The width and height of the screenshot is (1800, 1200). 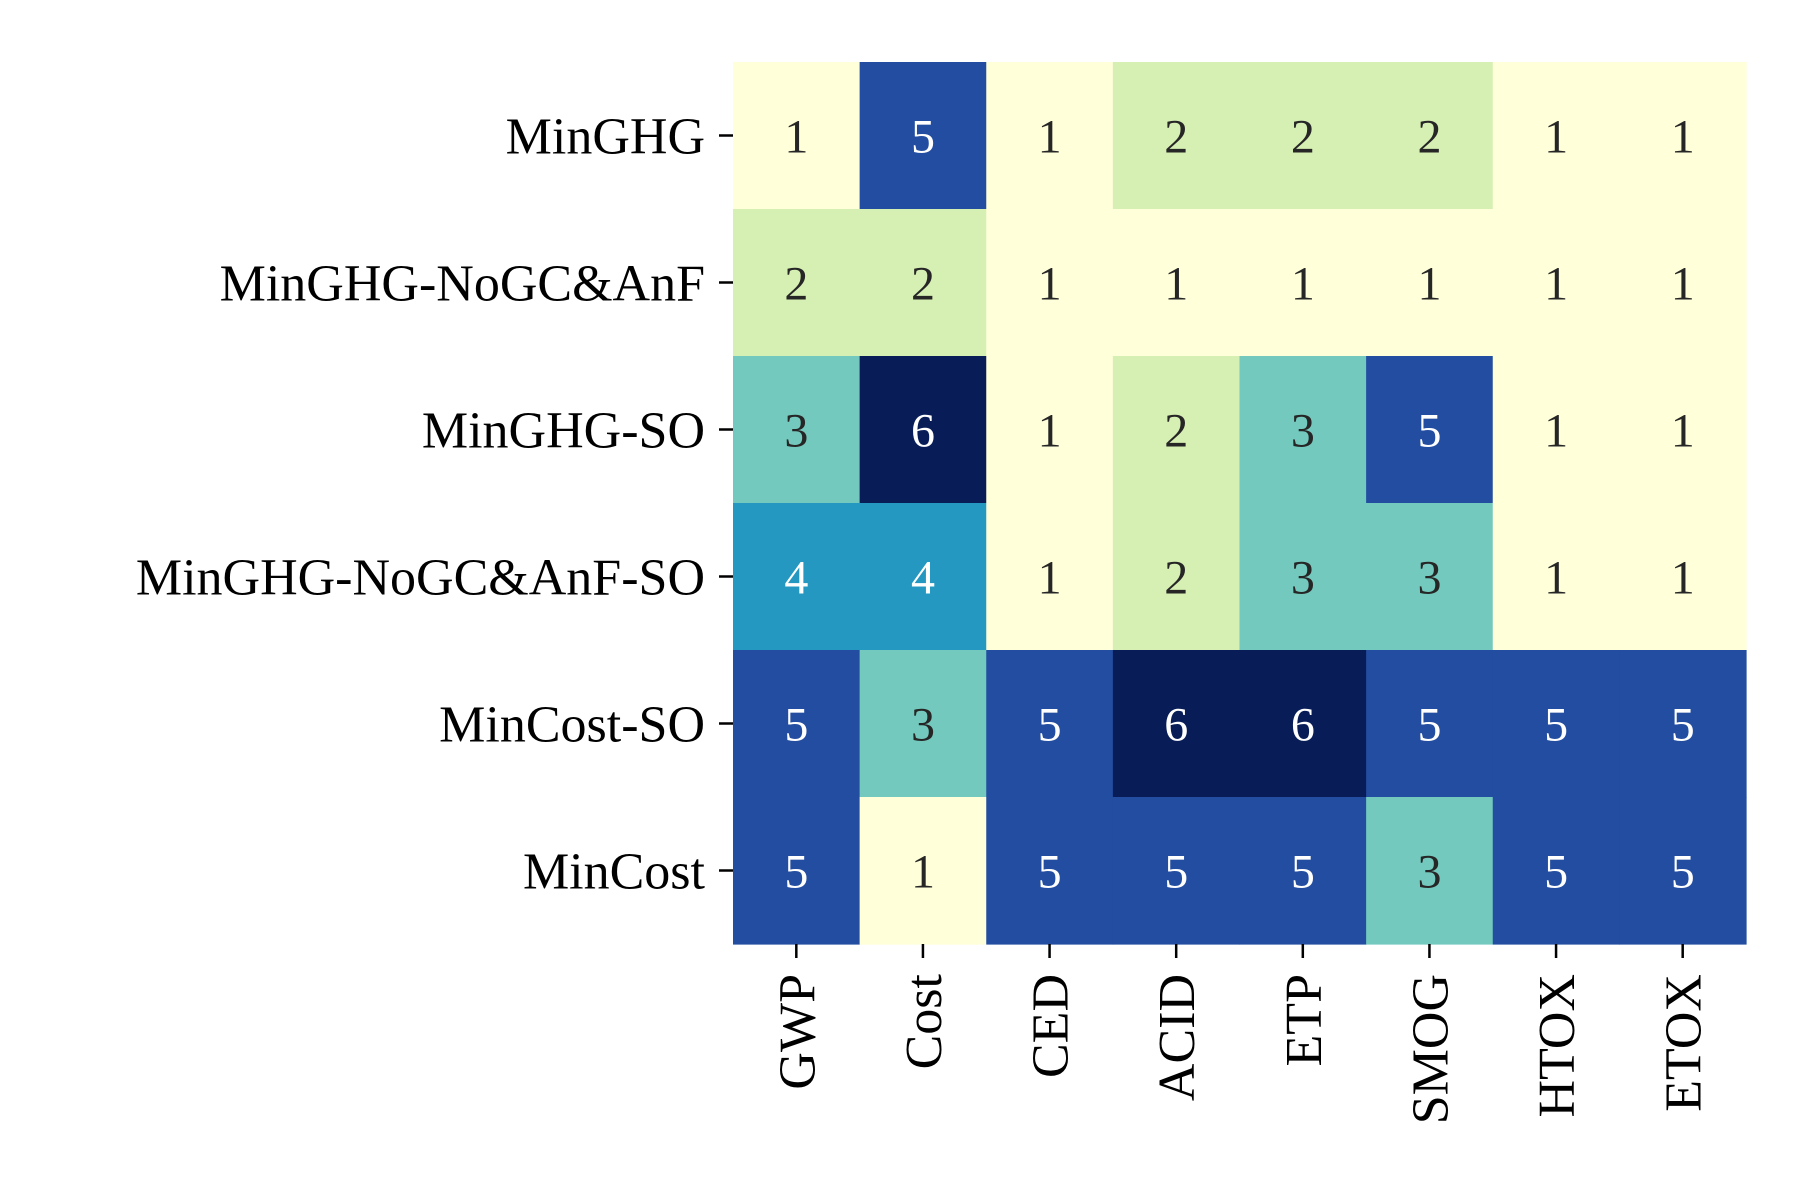 I want to click on heatmap-cell-minghg-so-cost, so click(x=923, y=430).